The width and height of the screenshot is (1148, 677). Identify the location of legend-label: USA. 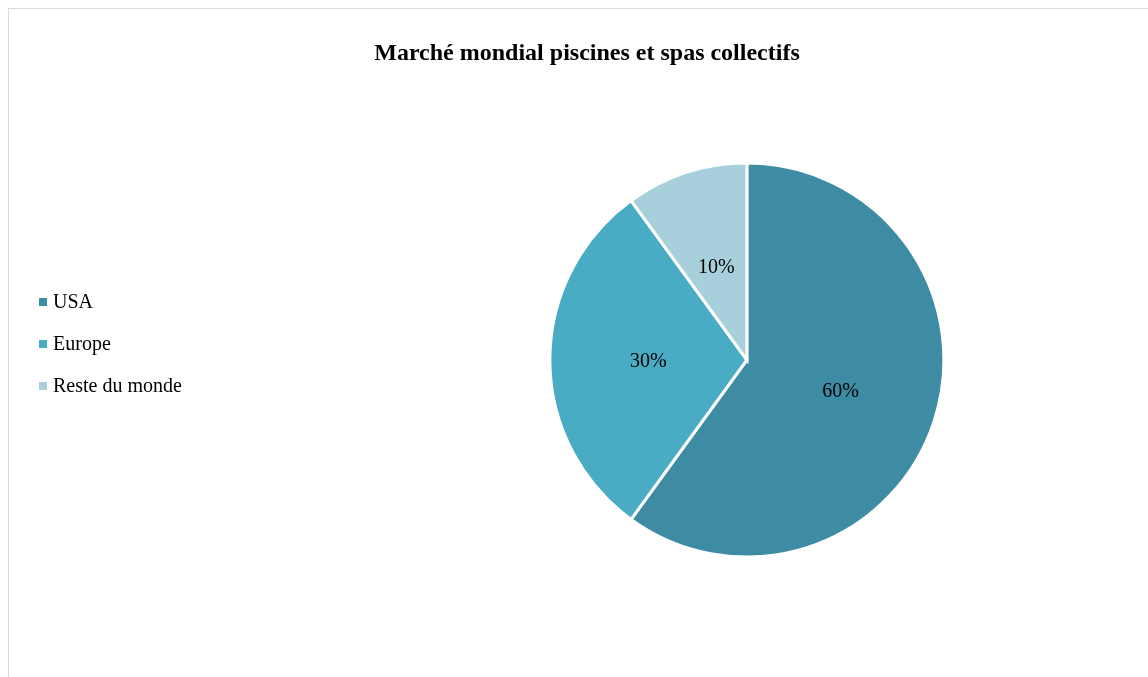
(73, 301).